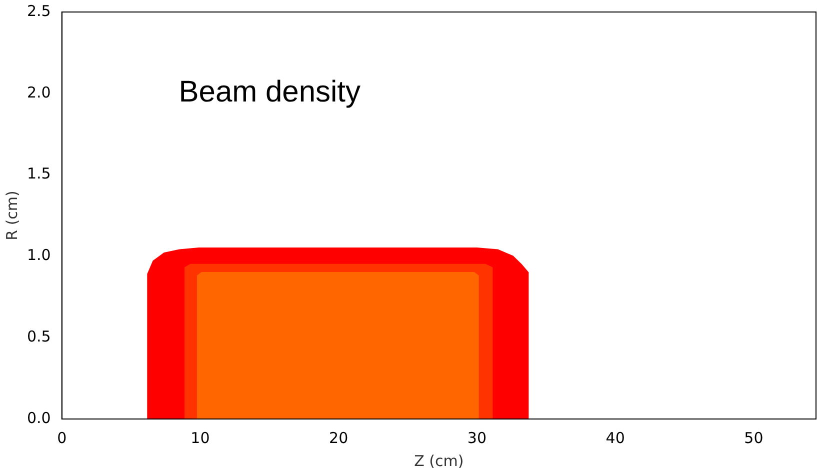 Image resolution: width=817 pixels, height=473 pixels. I want to click on y-tick-label: 1.0, so click(38, 255).